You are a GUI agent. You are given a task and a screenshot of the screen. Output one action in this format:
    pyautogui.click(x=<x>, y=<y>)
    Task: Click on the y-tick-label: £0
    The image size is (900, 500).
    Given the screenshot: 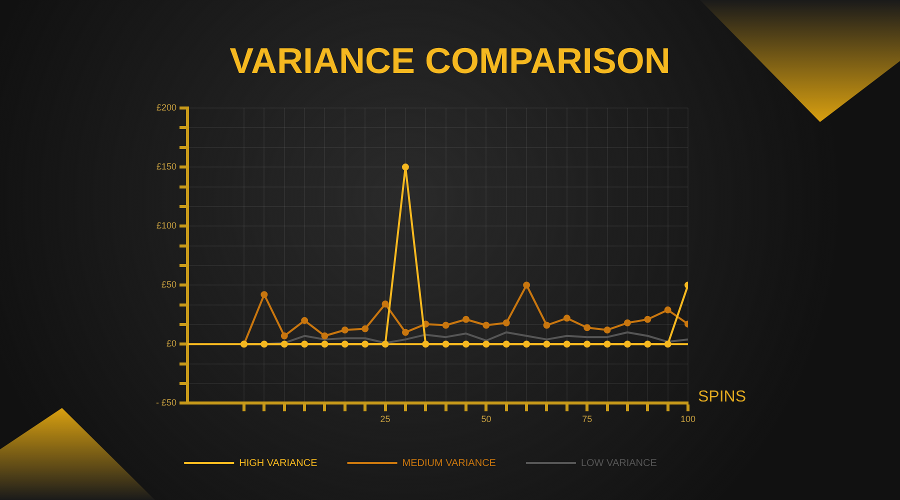 What is the action you would take?
    pyautogui.click(x=171, y=343)
    